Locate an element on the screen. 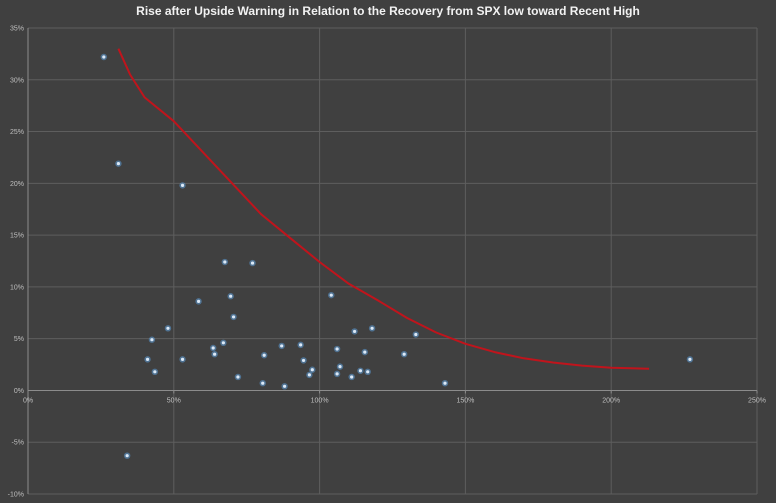 This screenshot has height=503, width=776. y-tick-label: -10% is located at coordinates (16, 495).